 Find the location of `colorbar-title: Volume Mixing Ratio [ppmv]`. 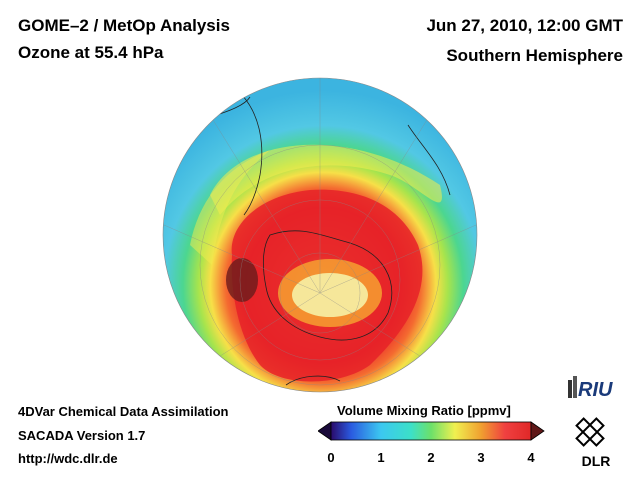

colorbar-title: Volume Mixing Ratio [ppmv] is located at coordinates (424, 410).